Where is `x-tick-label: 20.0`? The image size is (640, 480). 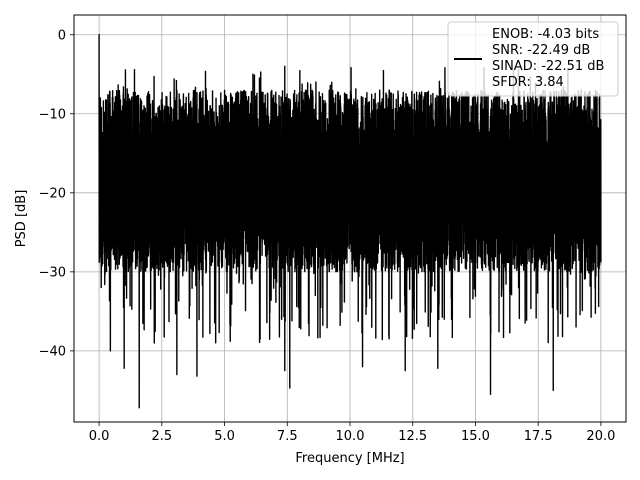
x-tick-label: 20.0 is located at coordinates (600, 436).